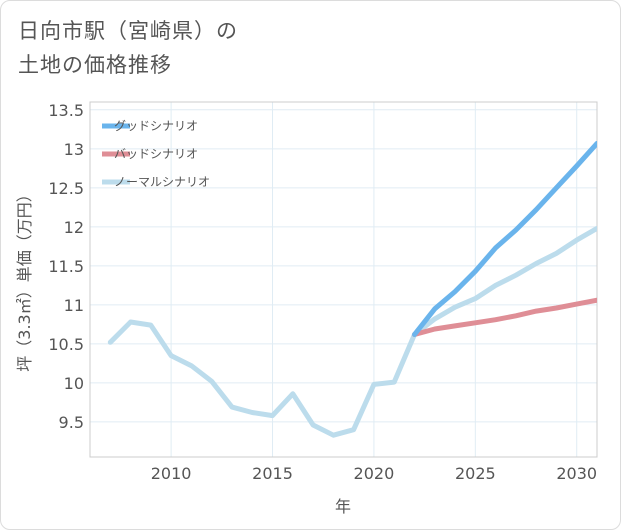 This screenshot has width=621, height=530. Describe the element at coordinates (374, 473) in the screenshot. I see `x-tick-label: 2020` at that location.